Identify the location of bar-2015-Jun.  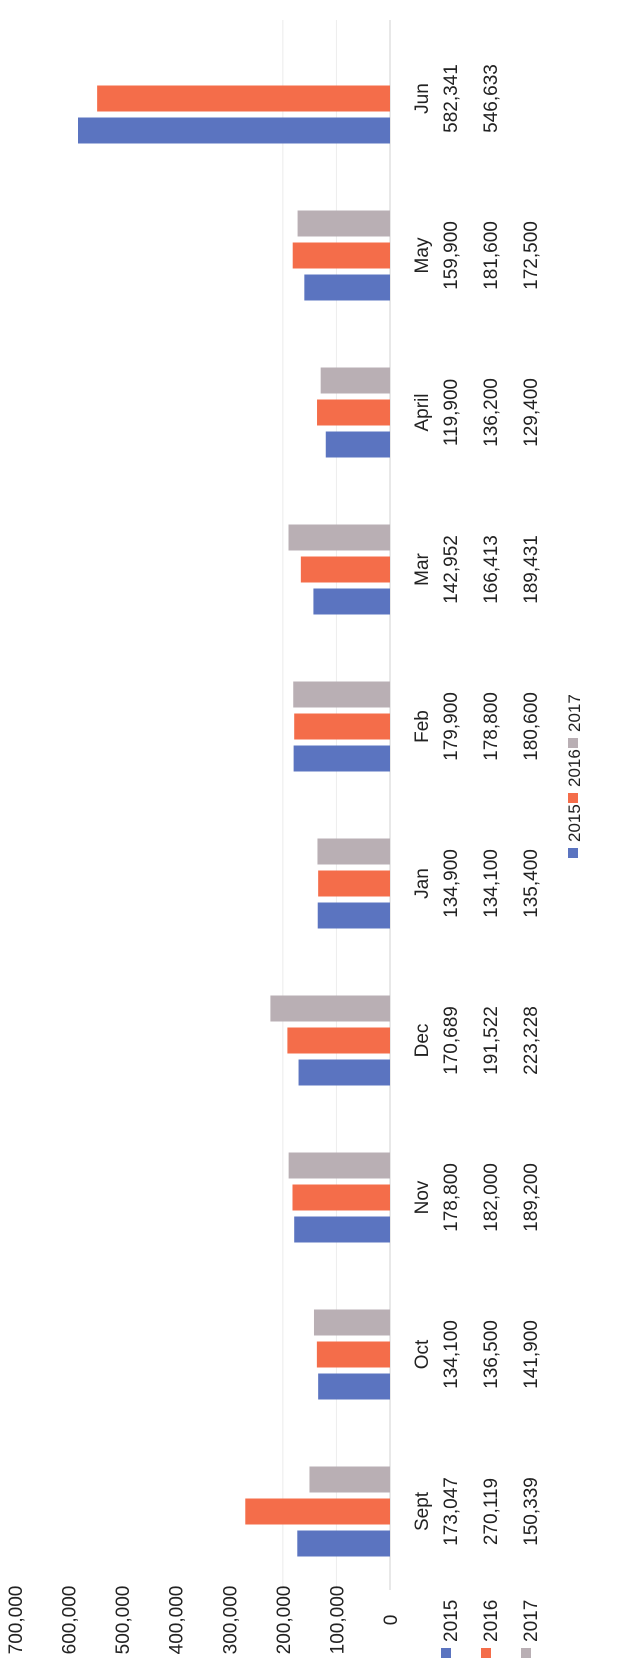
(234, 130).